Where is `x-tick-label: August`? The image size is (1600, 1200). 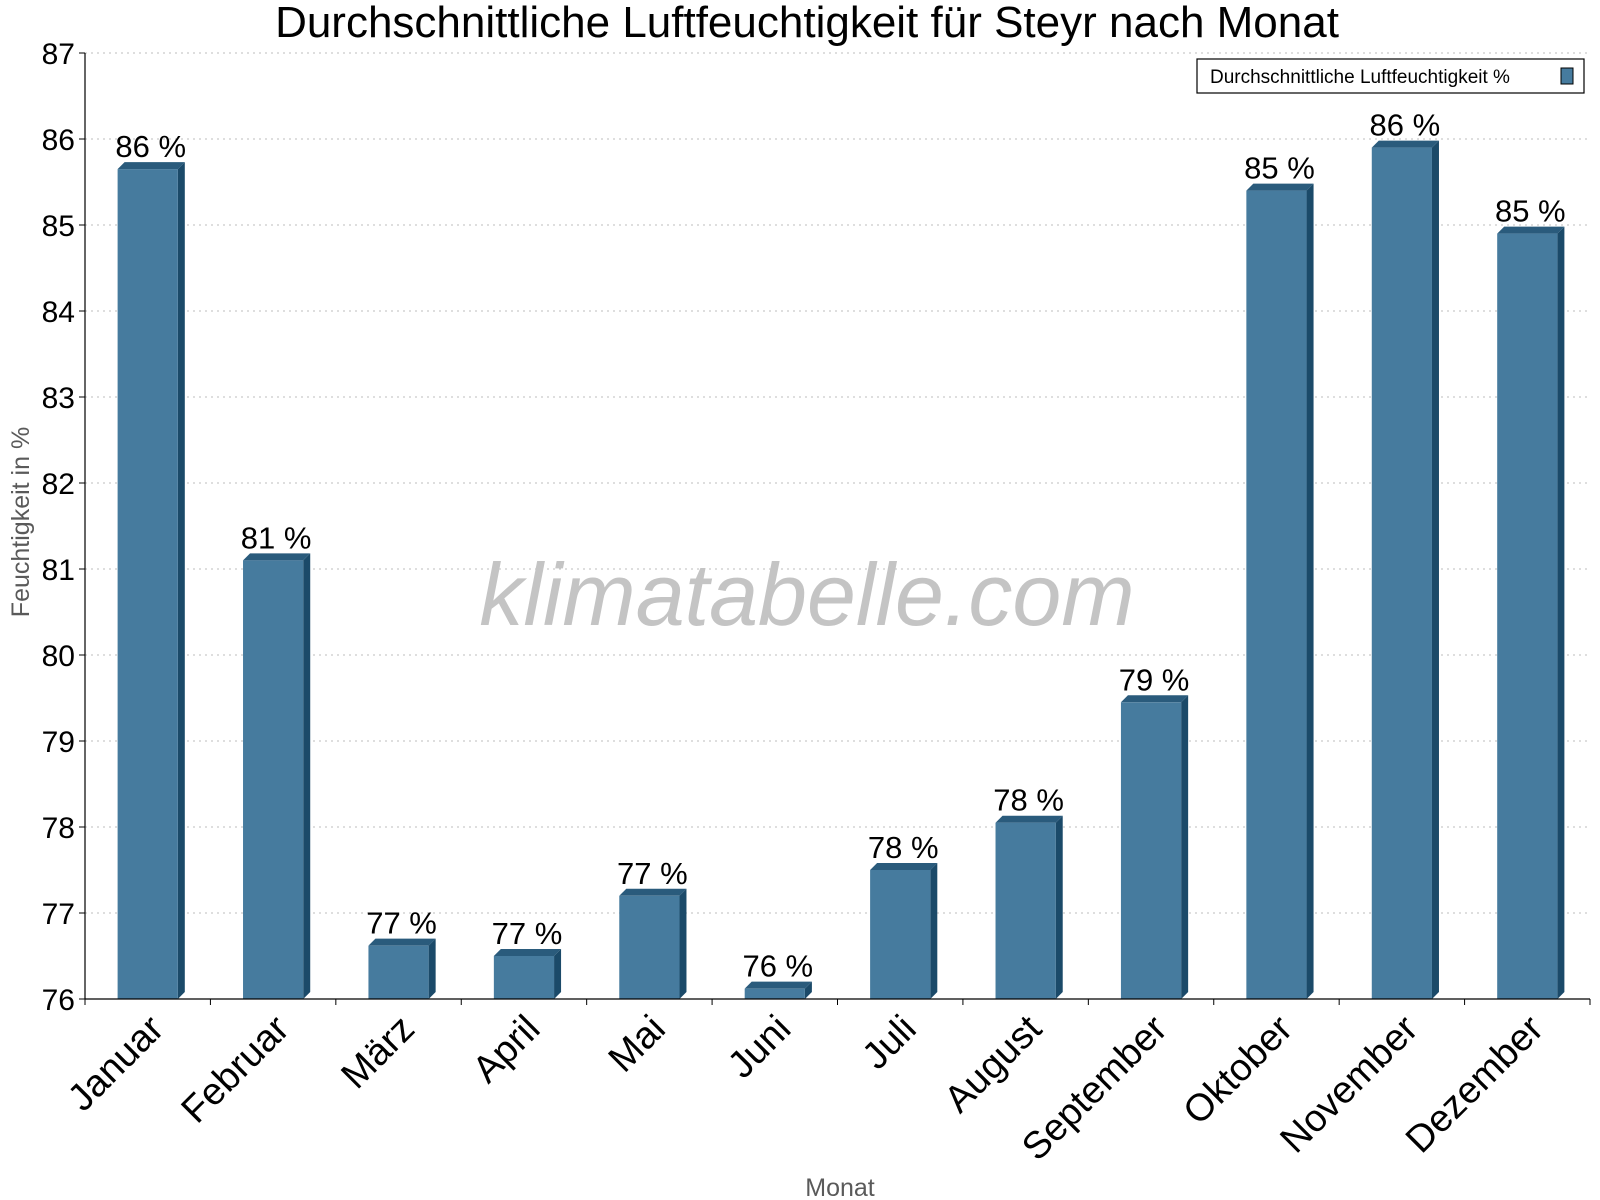 x-tick-label: August is located at coordinates (994, 1064).